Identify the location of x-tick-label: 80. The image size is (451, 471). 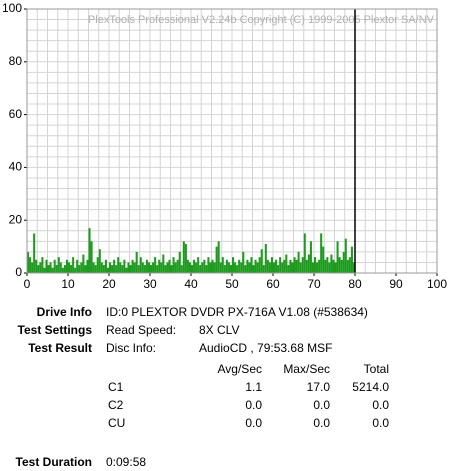
(355, 284).